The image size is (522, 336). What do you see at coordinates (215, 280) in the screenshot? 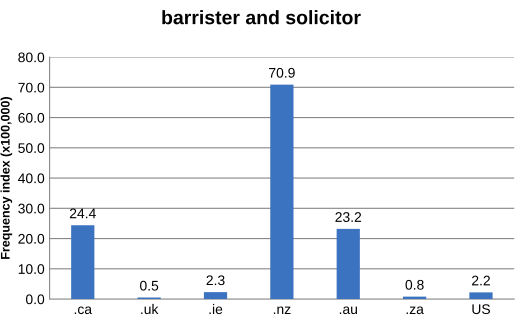
I see `data-label: 2.3` at bounding box center [215, 280].